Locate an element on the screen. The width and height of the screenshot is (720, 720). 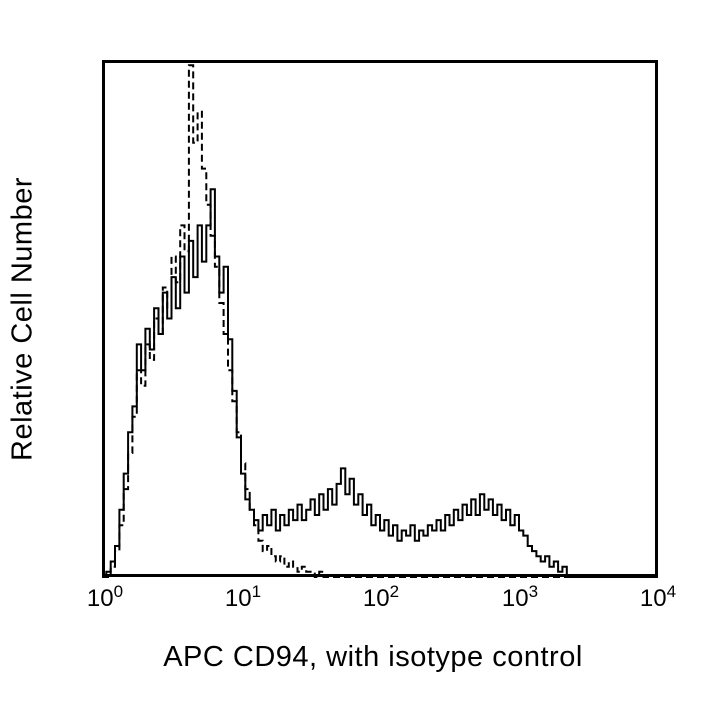
x-tick-5-base: 10 is located at coordinates (653, 598).